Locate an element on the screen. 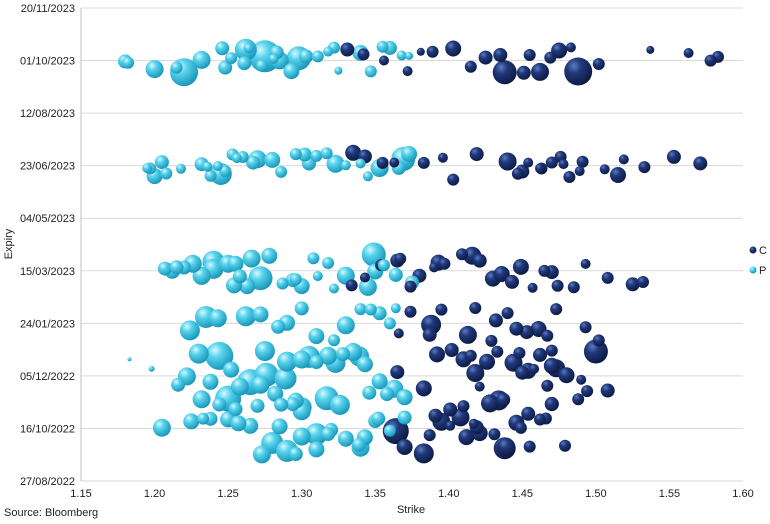  legend-label-p: P is located at coordinates (762, 271).